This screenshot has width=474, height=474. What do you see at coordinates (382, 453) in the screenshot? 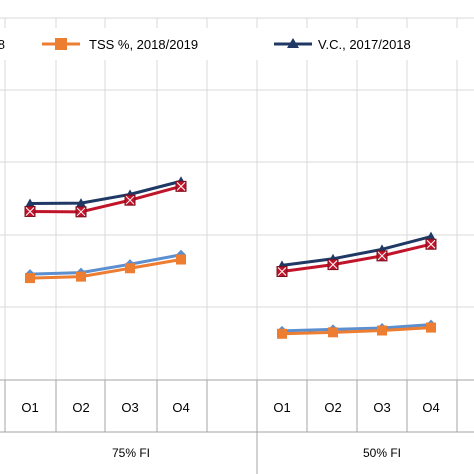
I see `group-label: 50% FI` at bounding box center [382, 453].